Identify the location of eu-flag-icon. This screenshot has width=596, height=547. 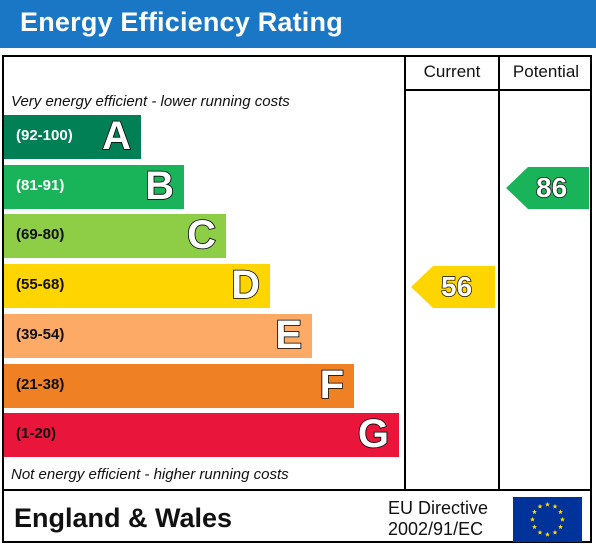
(547, 519).